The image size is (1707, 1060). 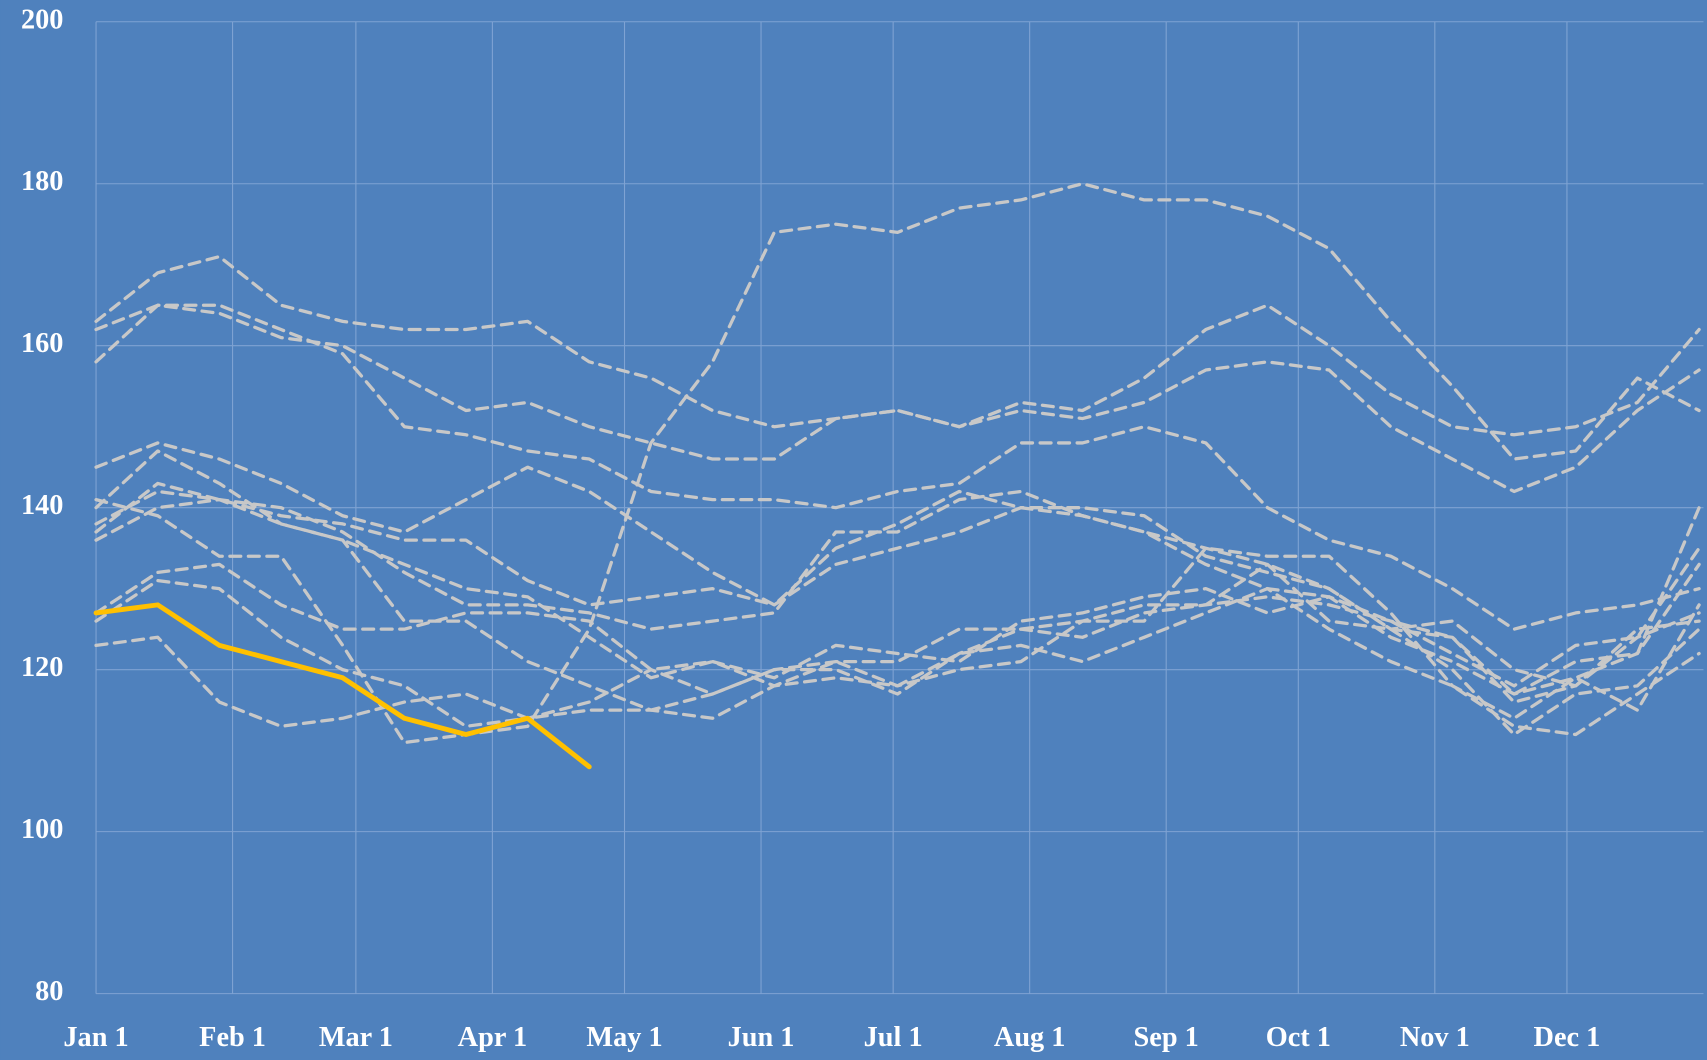 I want to click on y-tick-label: 140, so click(x=42, y=505).